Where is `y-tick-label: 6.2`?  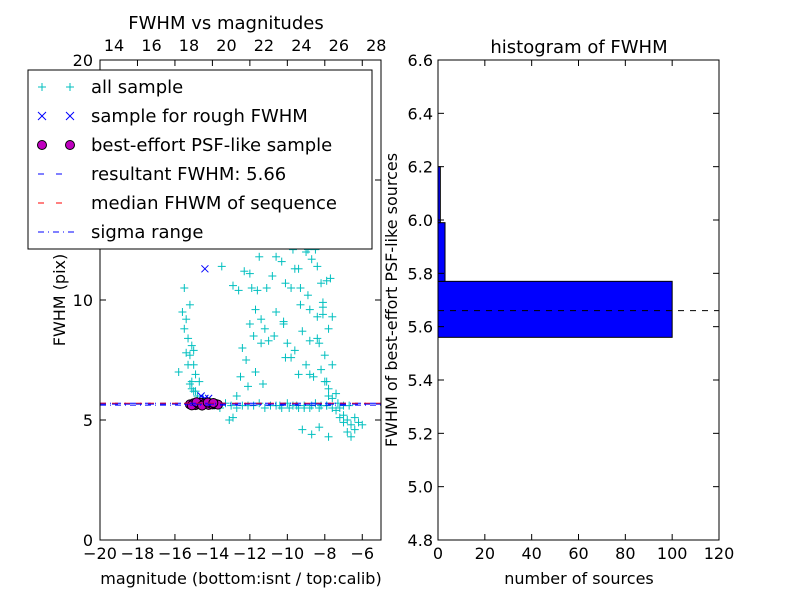 y-tick-label: 6.2 is located at coordinates (420, 167).